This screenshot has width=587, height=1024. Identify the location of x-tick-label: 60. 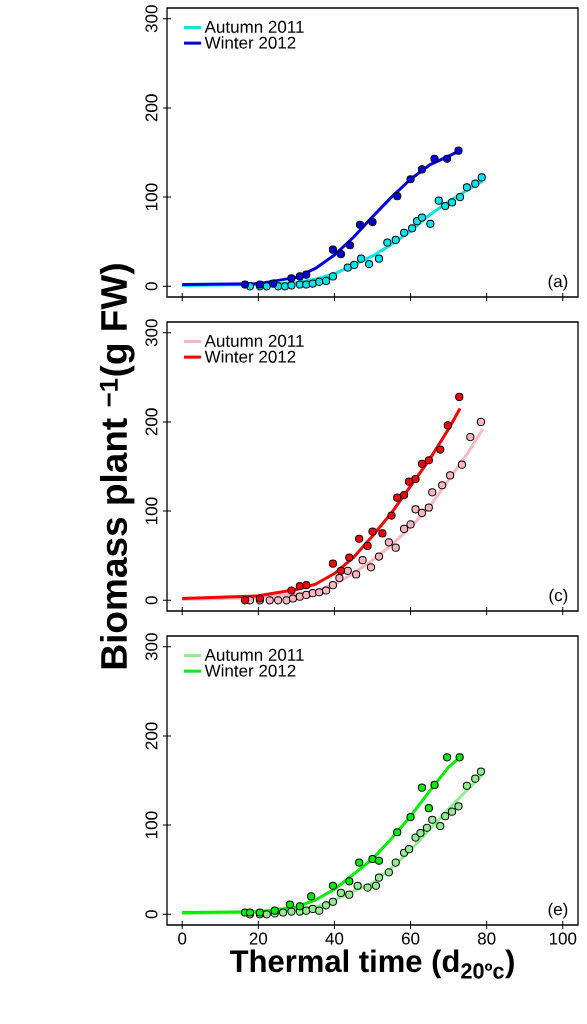
(410, 938).